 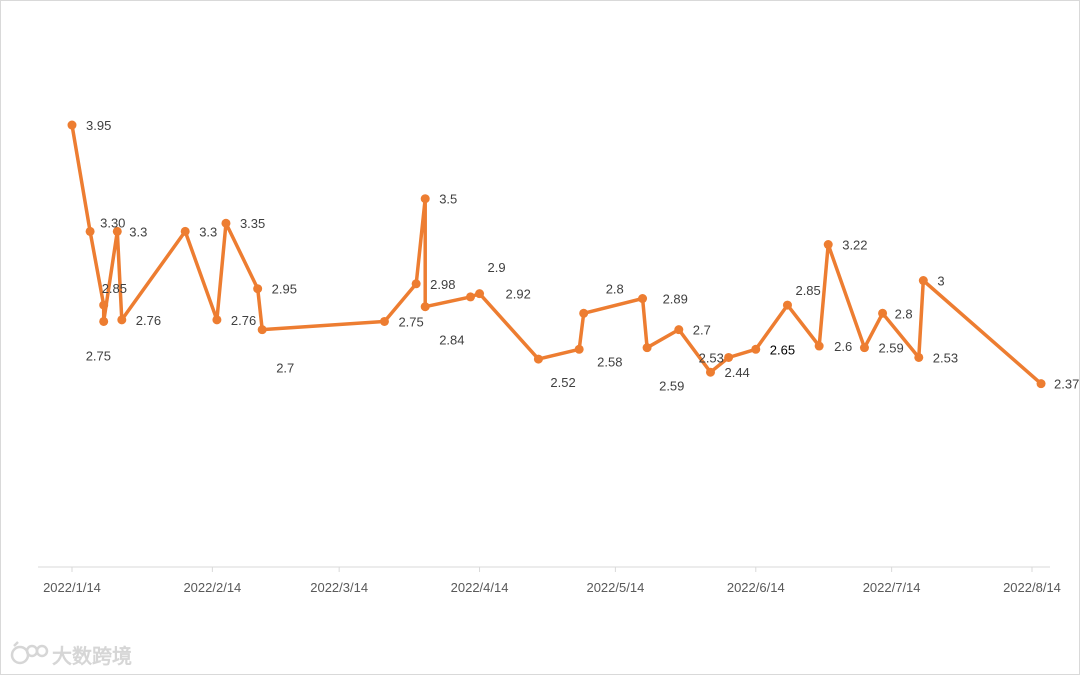 I want to click on data-label: 2.84, so click(x=451, y=340).